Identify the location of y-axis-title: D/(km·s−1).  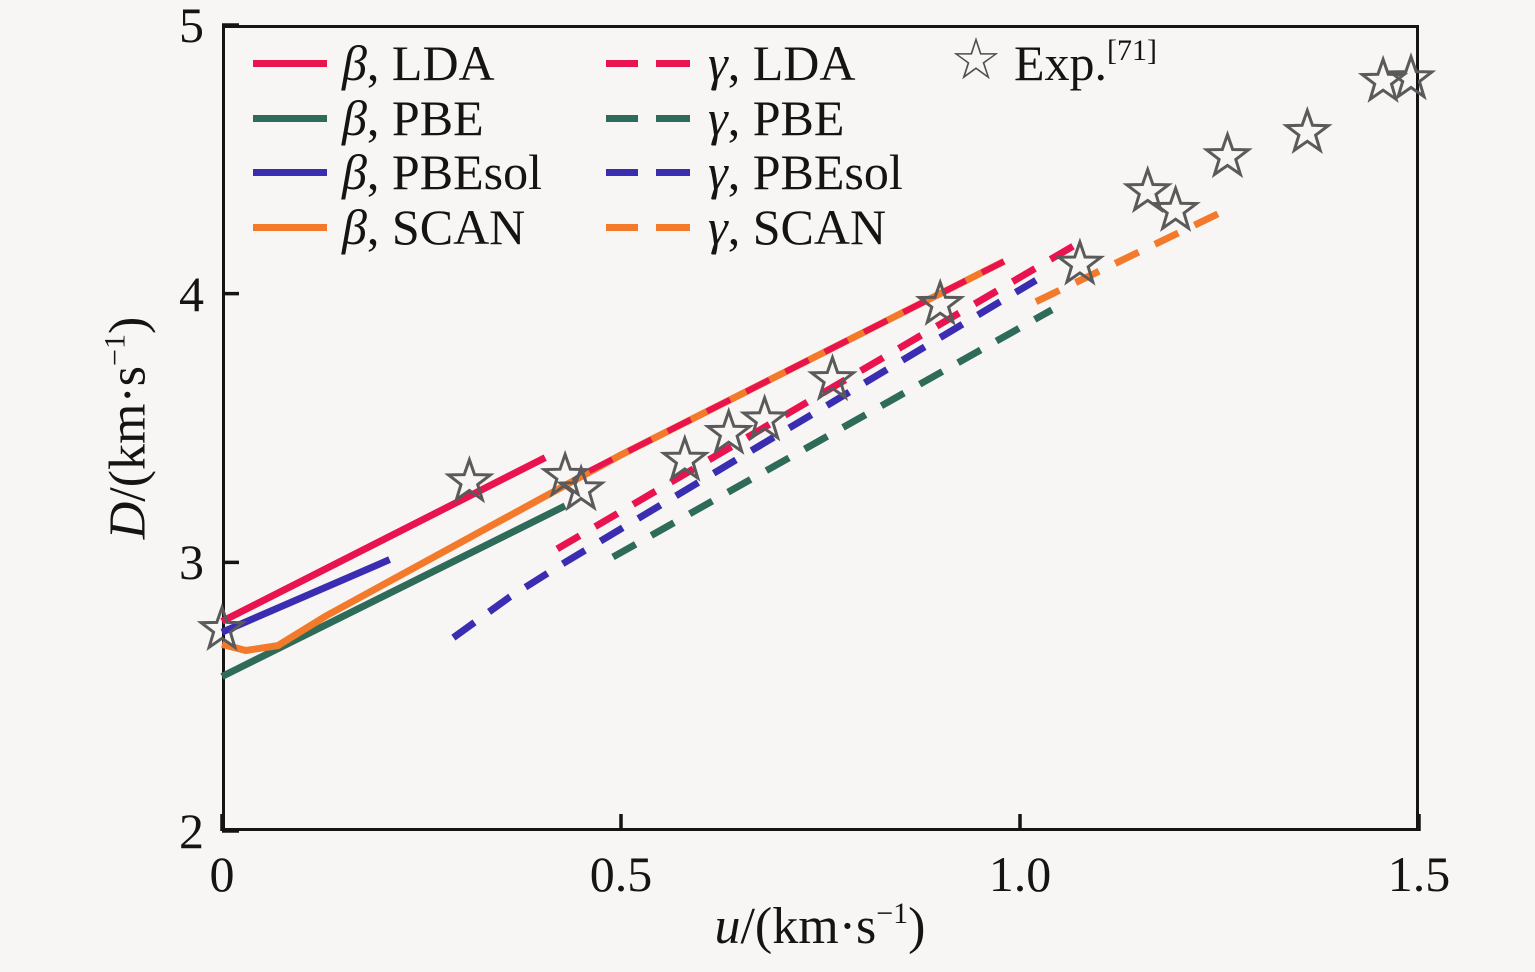
(128, 428).